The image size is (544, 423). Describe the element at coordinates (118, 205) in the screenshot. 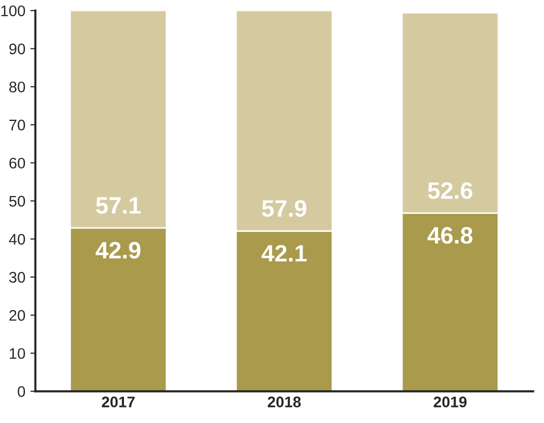

I see `data-label: 57.1` at that location.